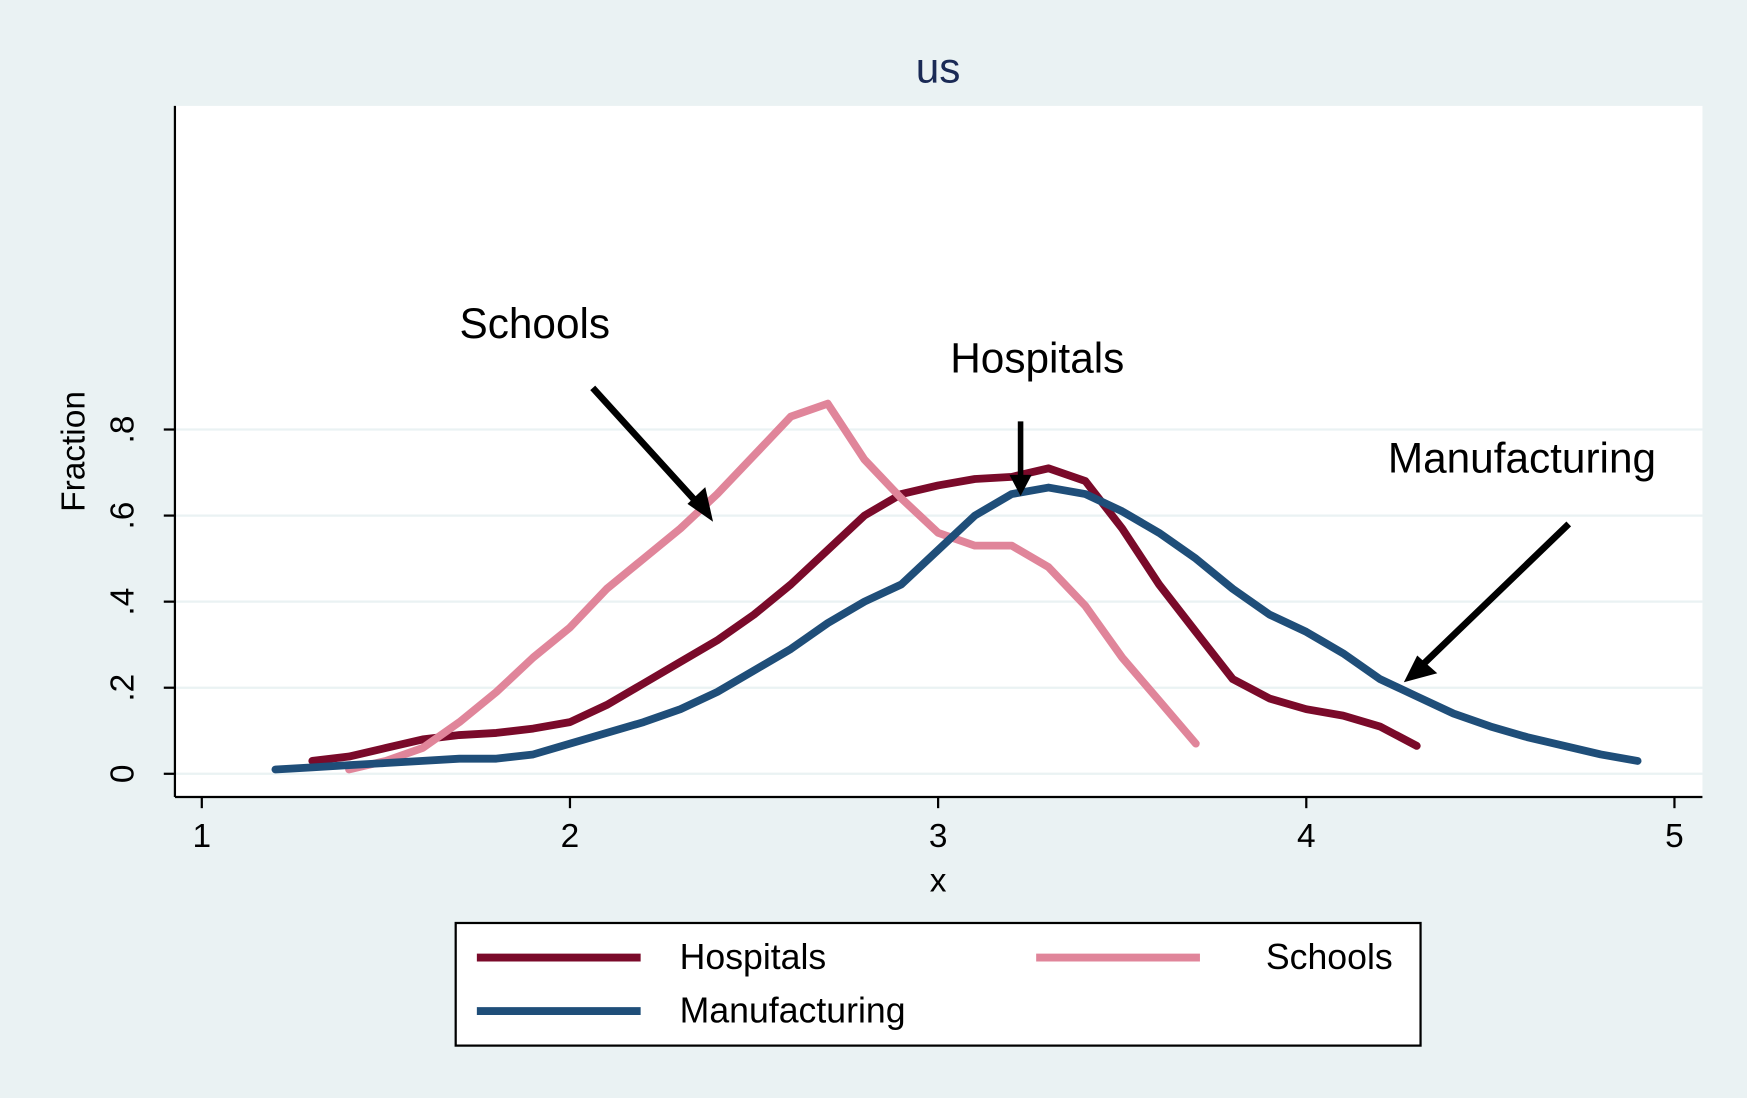  I want to click on y-axis-label: Fraction, so click(74, 451).